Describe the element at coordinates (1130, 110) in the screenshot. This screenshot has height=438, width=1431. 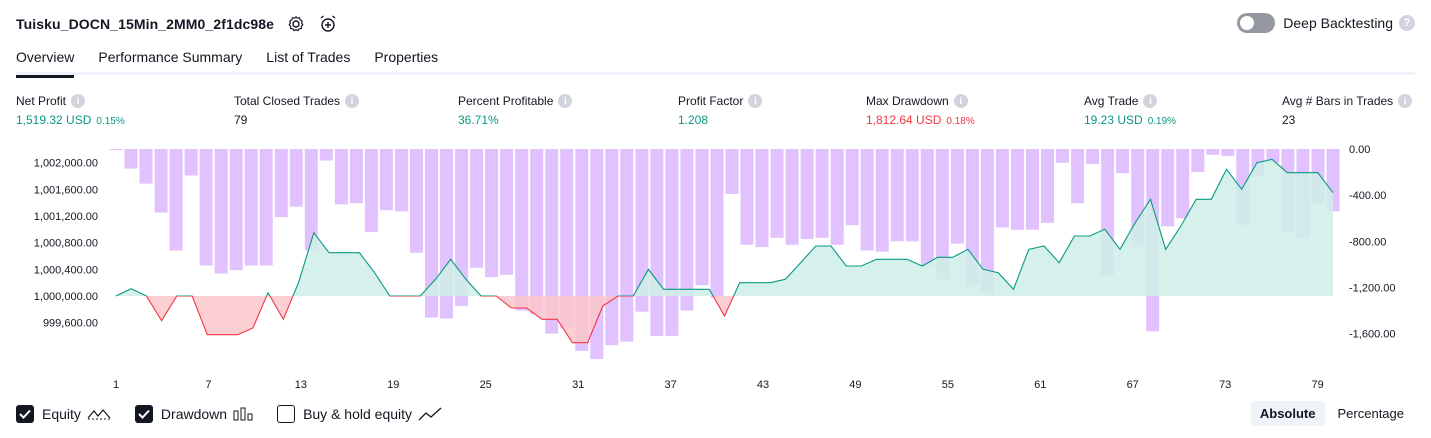
I see `metric-avg-trade: Avg Trade i 19.23 USD 0.19%` at that location.